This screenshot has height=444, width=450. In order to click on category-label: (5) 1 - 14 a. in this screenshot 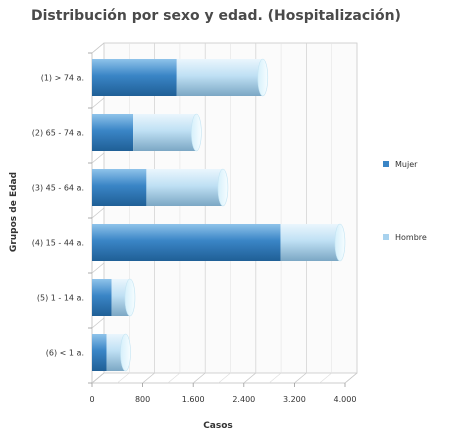, I will do `click(60, 298)`.